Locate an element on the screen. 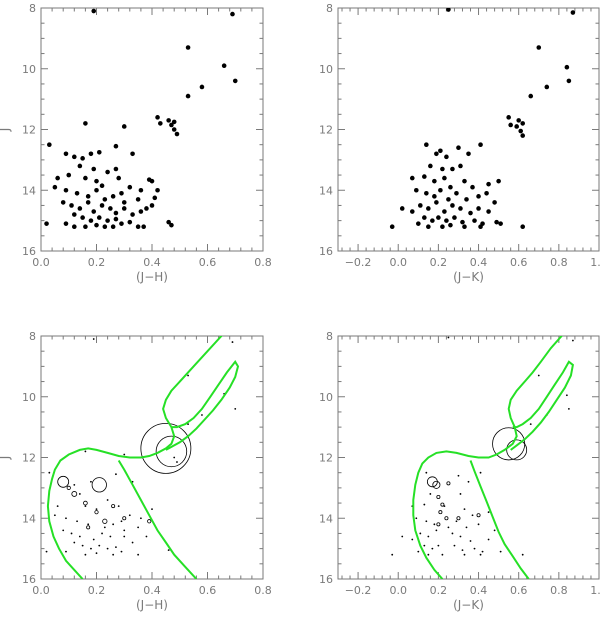  x-axis-label: (J−K) is located at coordinates (468, 277).